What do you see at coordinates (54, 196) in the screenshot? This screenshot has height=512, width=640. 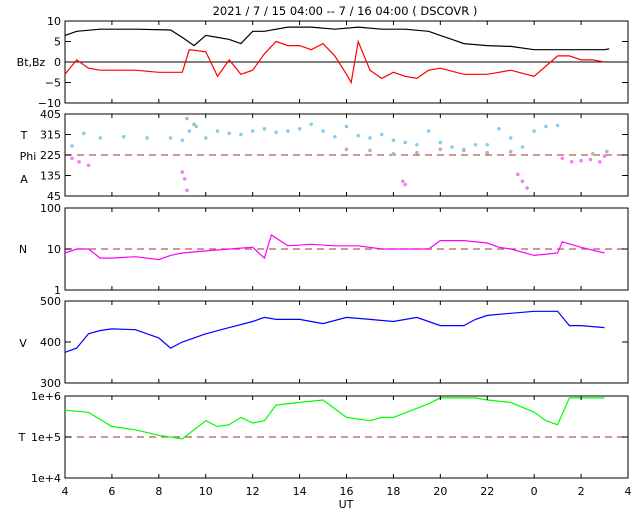 I see `y-tick-label: 45` at bounding box center [54, 196].